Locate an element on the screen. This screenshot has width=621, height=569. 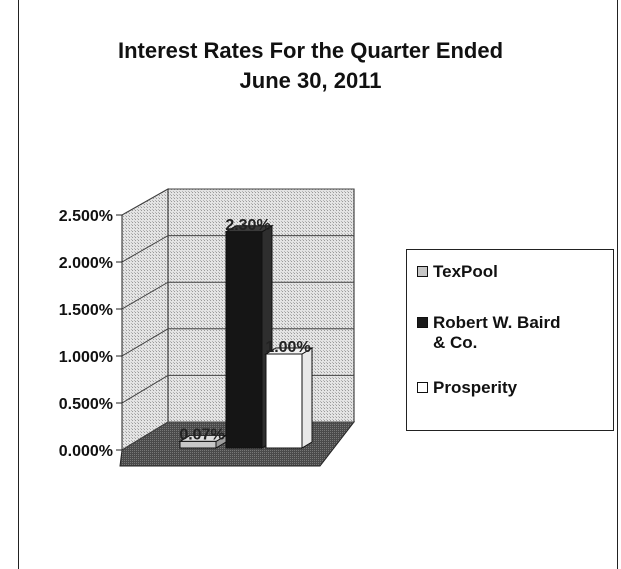
legend-label: TexPool is located at coordinates (465, 271).